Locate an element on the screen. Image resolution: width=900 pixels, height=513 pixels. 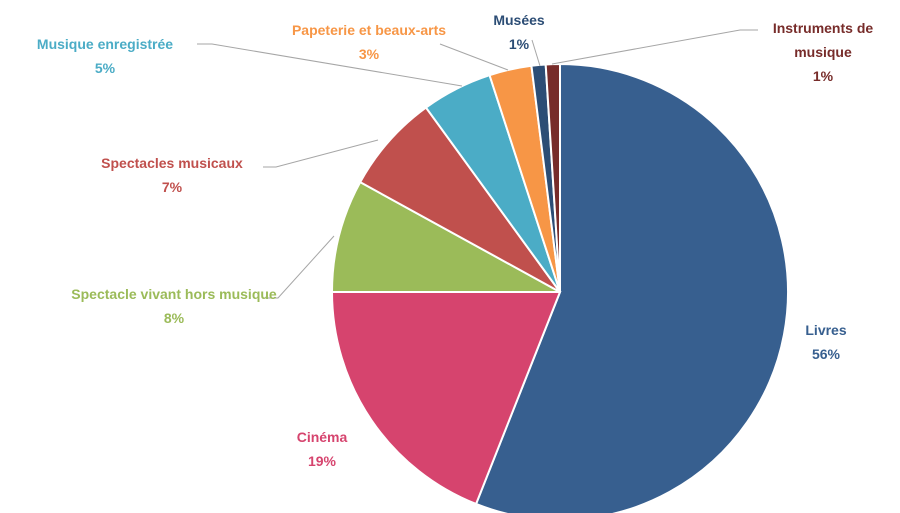
category-name: Livres is located at coordinates (826, 330).